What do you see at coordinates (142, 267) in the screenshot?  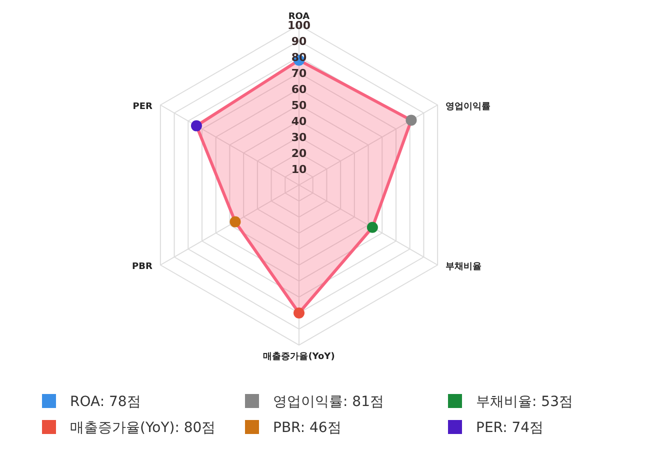 I see `spoke-label: PBR` at bounding box center [142, 267].